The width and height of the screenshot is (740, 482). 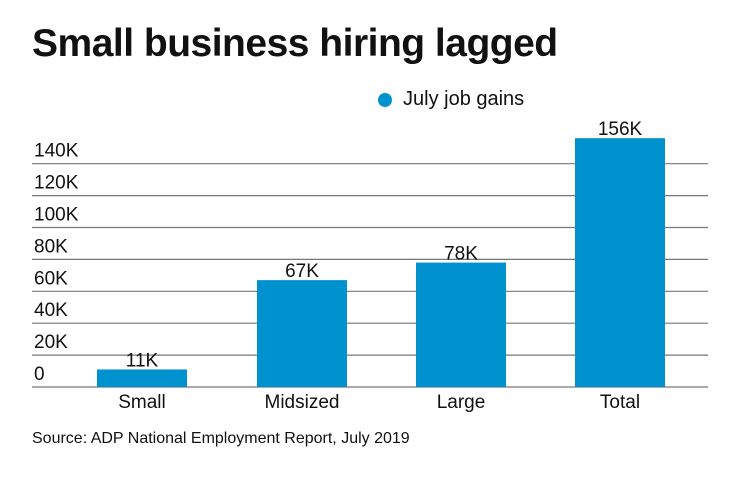 What do you see at coordinates (464, 99) in the screenshot?
I see `legend-label: July job gains` at bounding box center [464, 99].